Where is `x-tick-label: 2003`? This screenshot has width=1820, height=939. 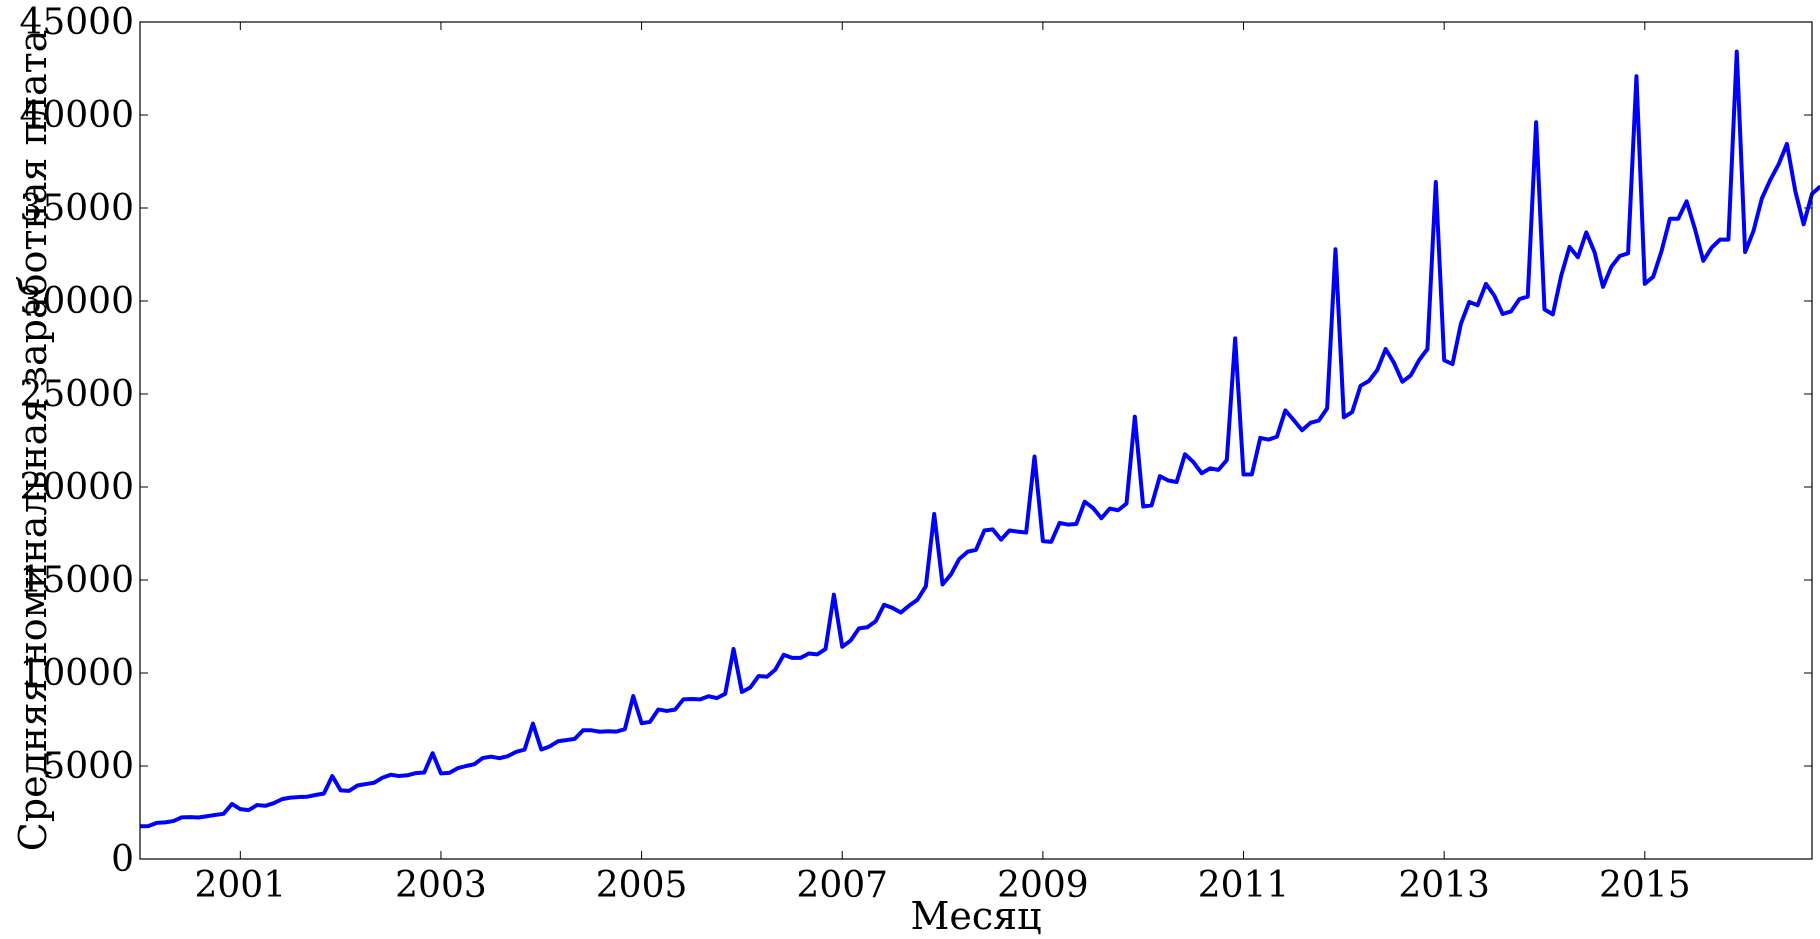
x-tick-label: 2003 is located at coordinates (441, 885).